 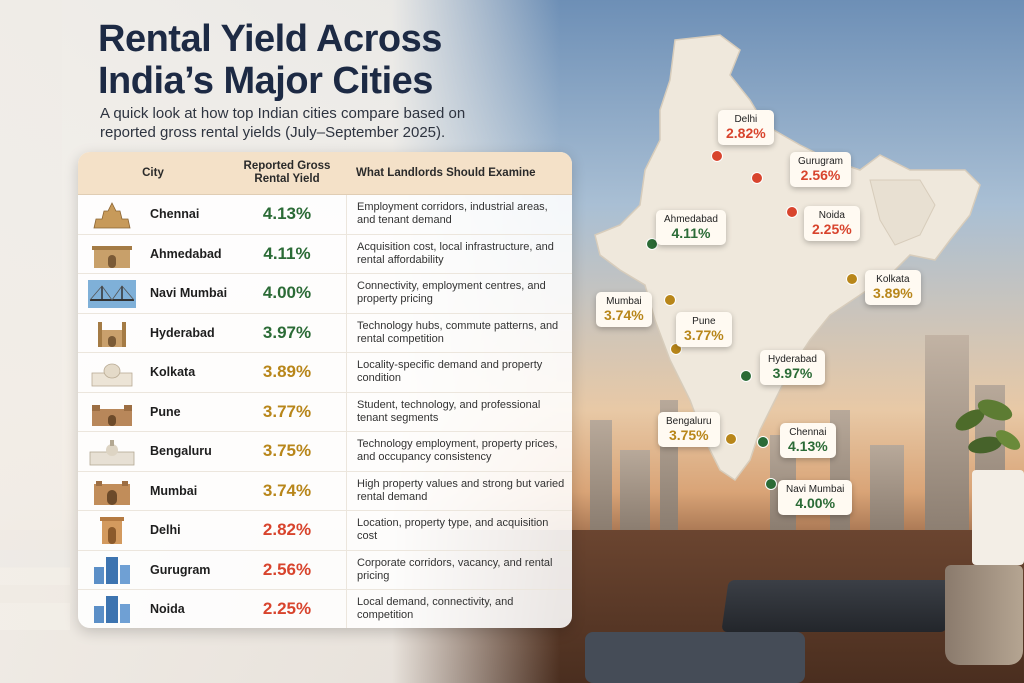 What do you see at coordinates (746, 119) in the screenshot?
I see `map-city-name: Delhi` at bounding box center [746, 119].